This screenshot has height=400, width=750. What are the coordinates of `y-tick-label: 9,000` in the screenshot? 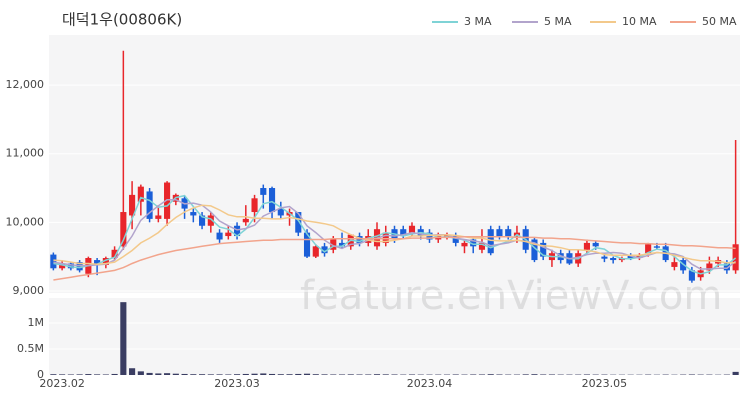 It's located at (29, 290).